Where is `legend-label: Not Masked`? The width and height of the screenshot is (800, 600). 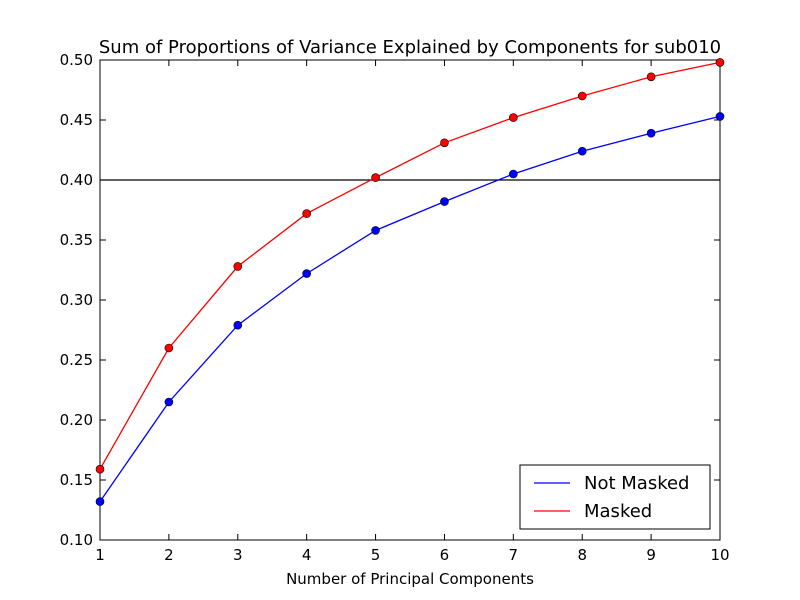 legend-label: Not Masked is located at coordinates (636, 483).